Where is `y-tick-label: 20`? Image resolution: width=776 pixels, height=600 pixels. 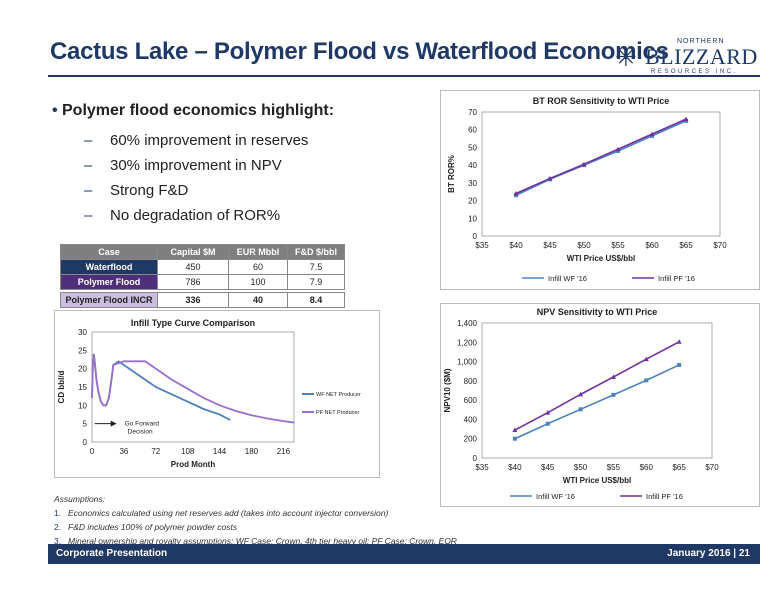
y-tick-label: 20 is located at coordinates (82, 369).